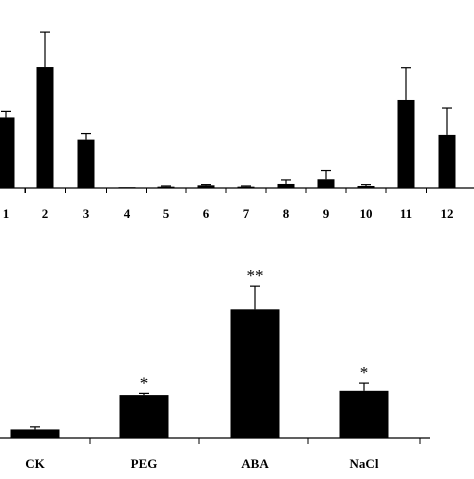 The width and height of the screenshot is (474, 479). What do you see at coordinates (364, 372) in the screenshot?
I see `significance-label-NaCl: *` at bounding box center [364, 372].